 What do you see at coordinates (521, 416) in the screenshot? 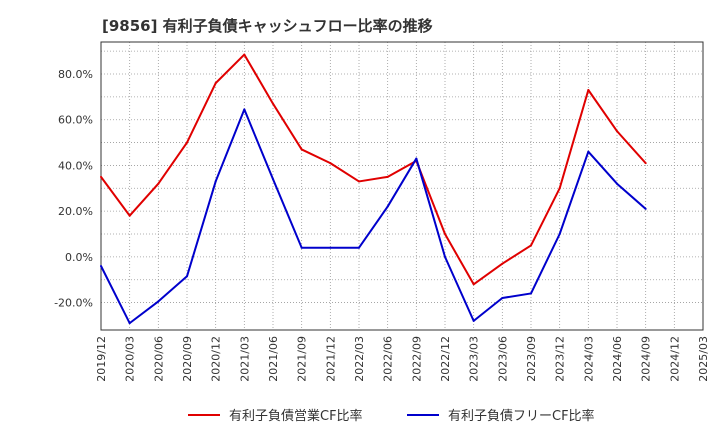
I see `legend-label-free-cf: 有利子負債フリーCF比率` at bounding box center [521, 416].